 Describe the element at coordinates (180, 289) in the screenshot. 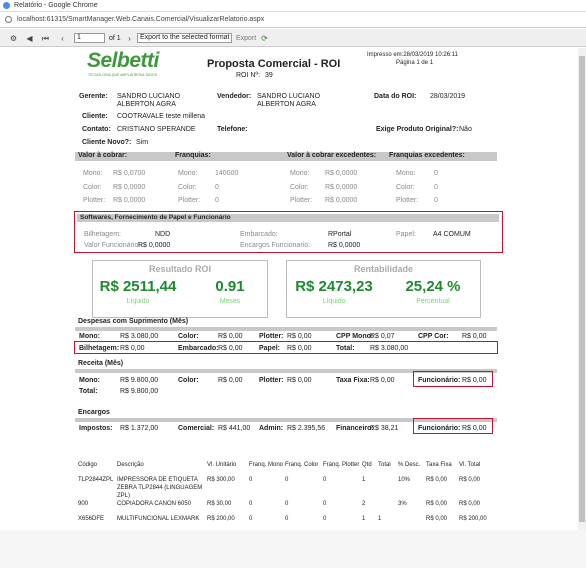

I see `result-card` at that location.